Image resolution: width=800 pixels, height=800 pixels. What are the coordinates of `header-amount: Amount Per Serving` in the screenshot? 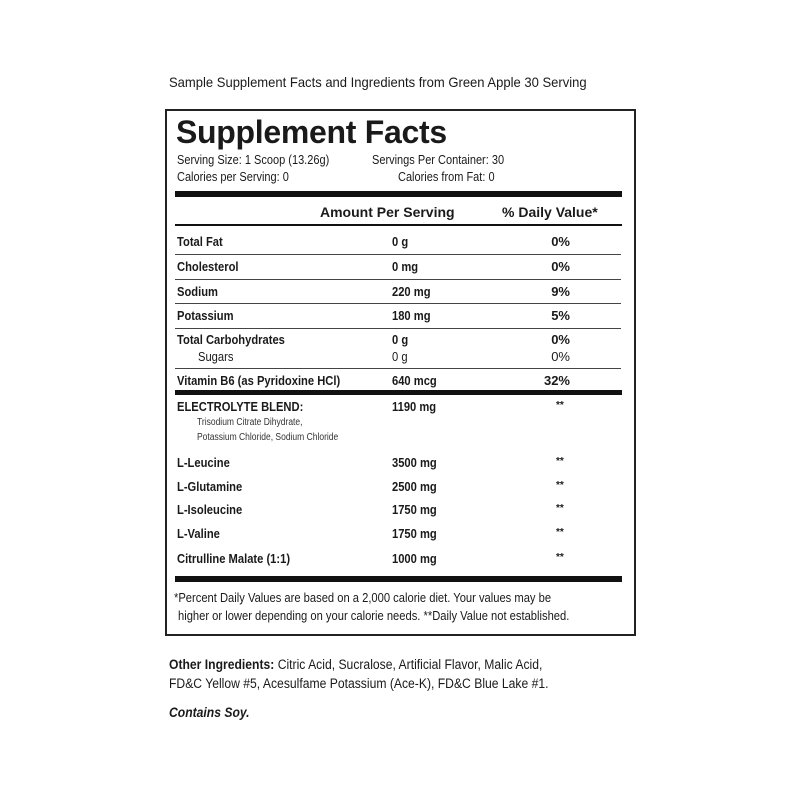 It's located at (387, 212).